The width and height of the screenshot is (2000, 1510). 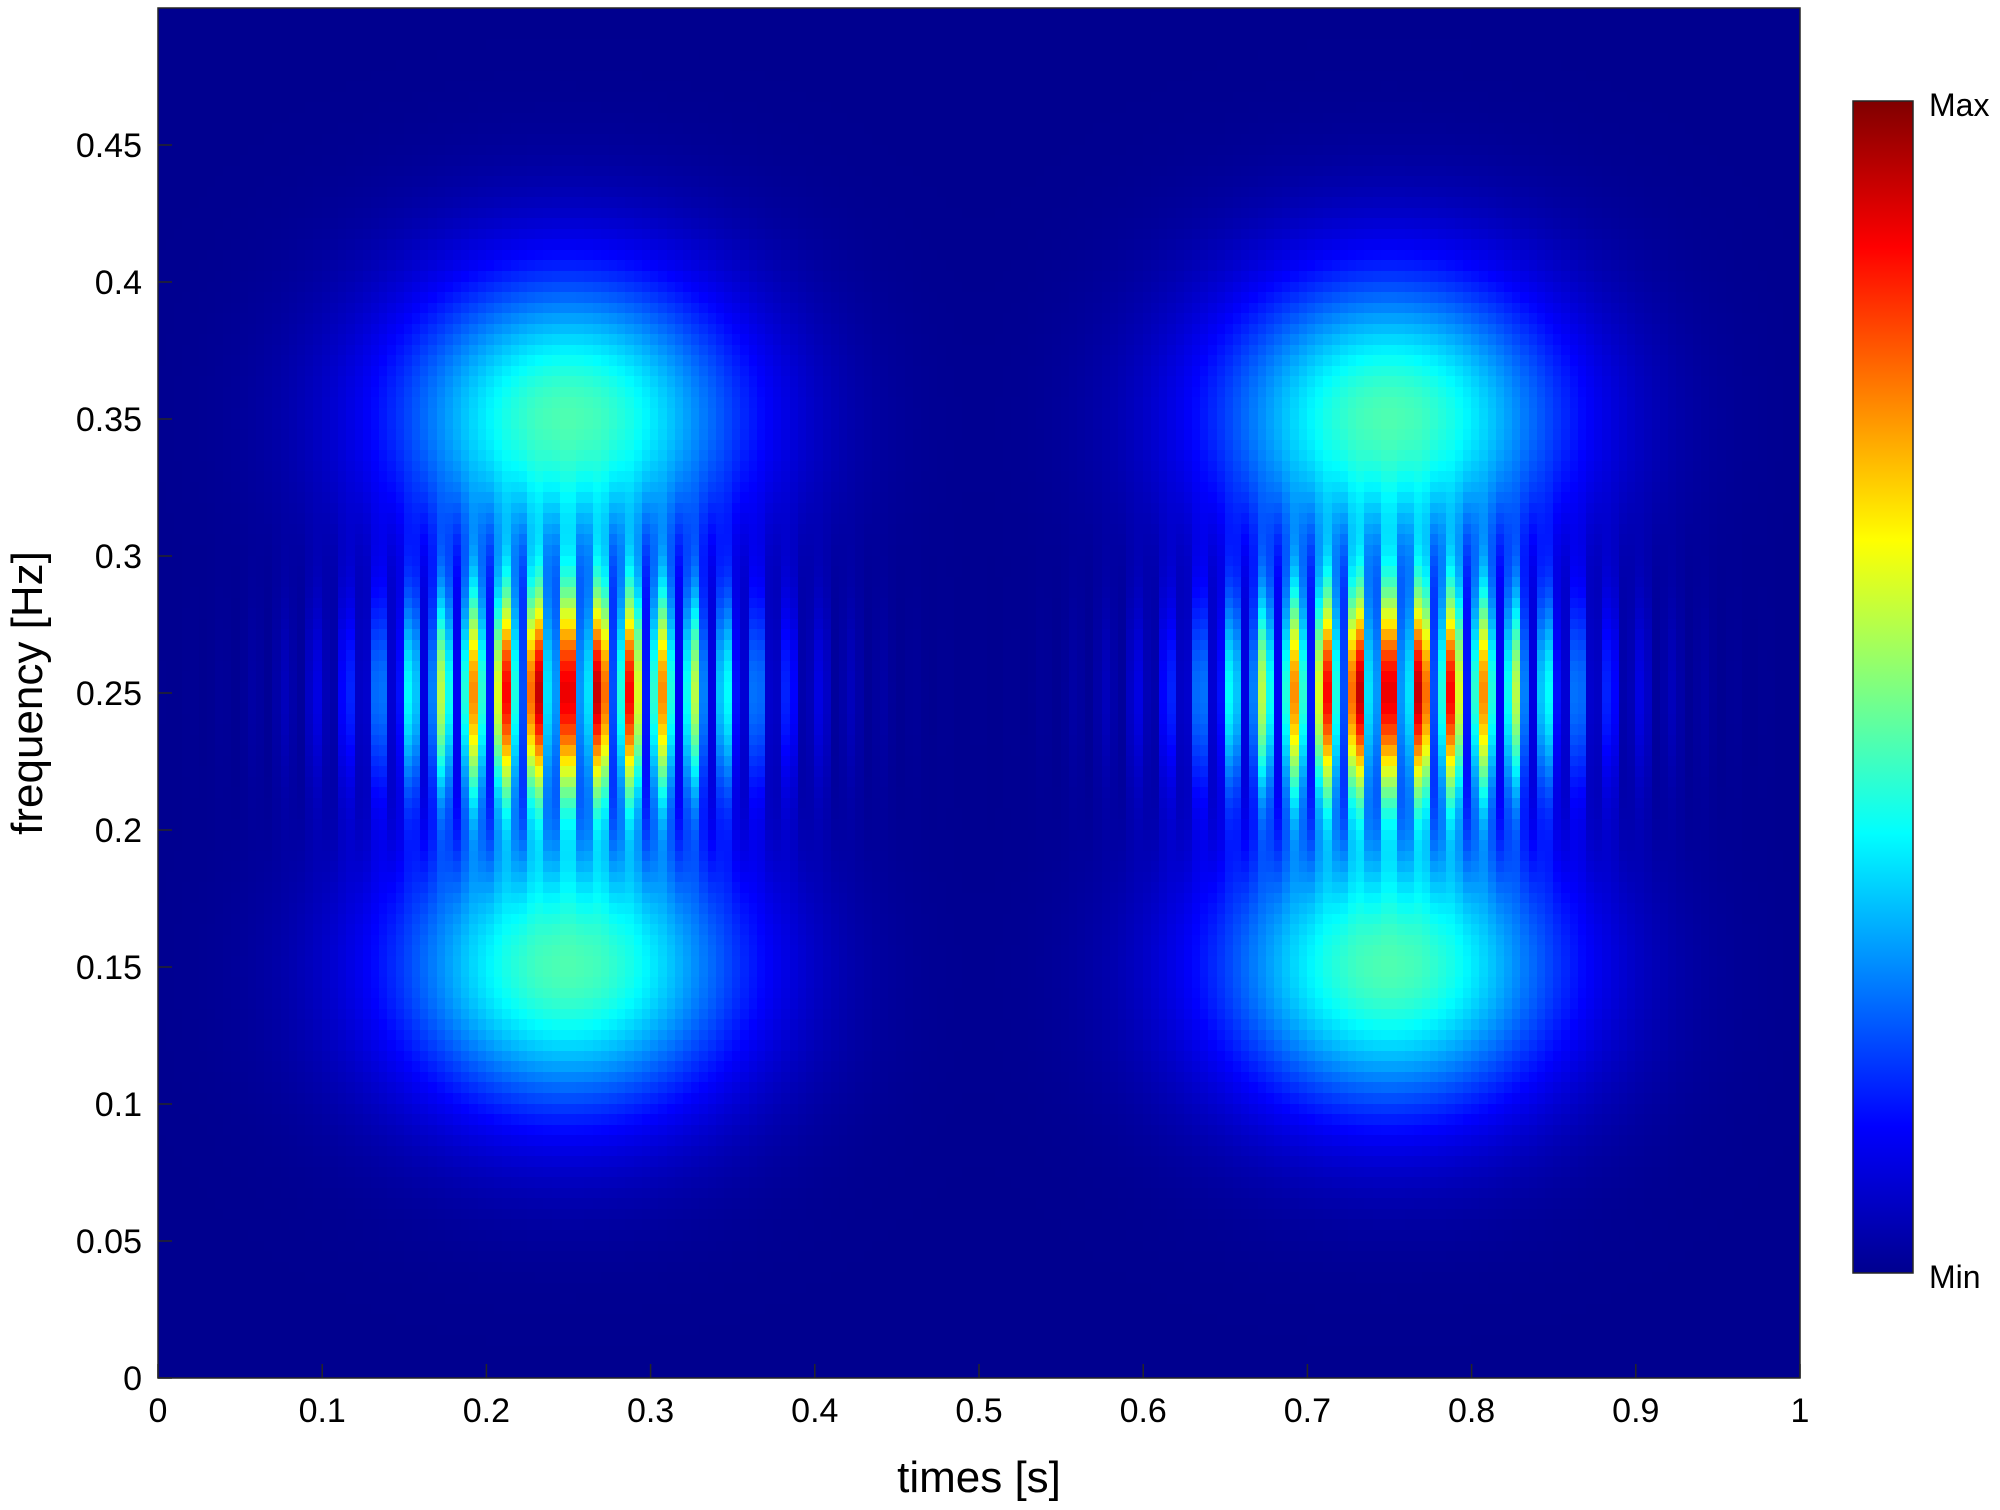 What do you see at coordinates (27, 693) in the screenshot?
I see `y-axis-title: frequency [Hz]` at bounding box center [27, 693].